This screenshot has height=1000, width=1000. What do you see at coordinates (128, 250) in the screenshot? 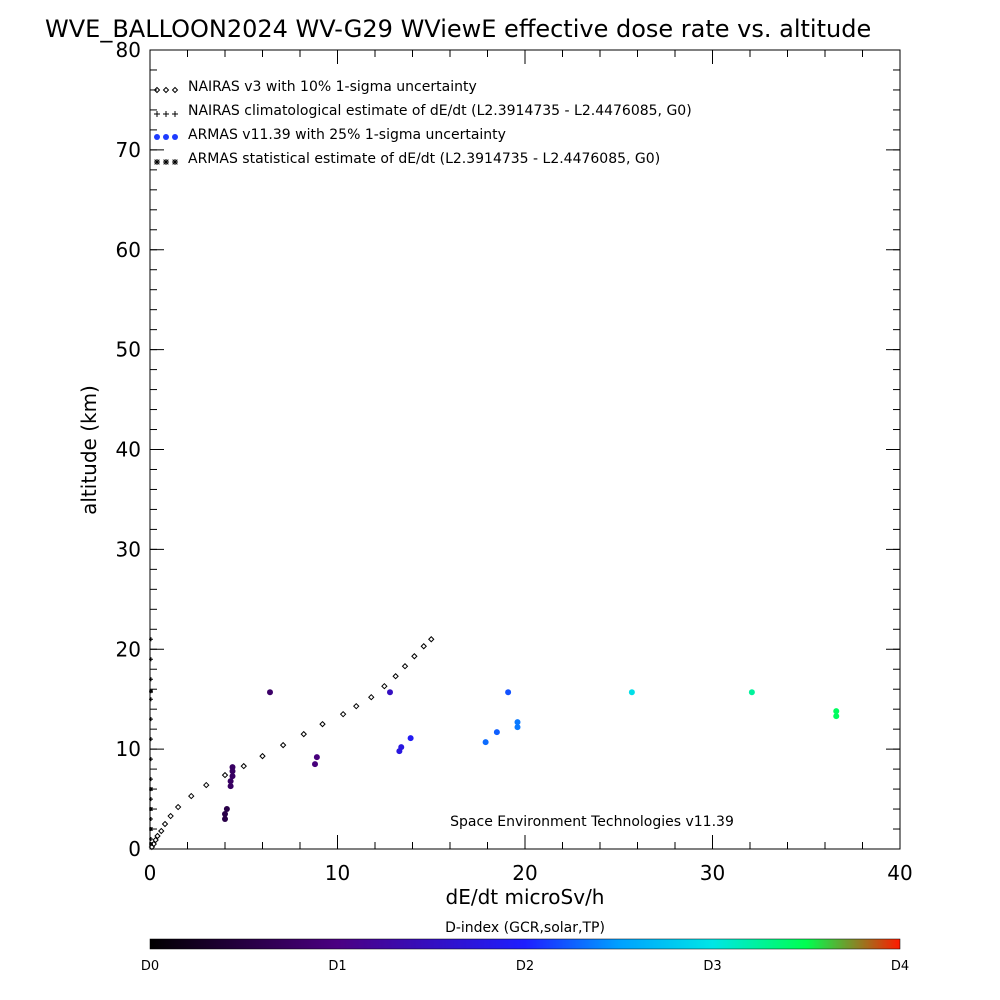
I see `y-tick-label: 60` at bounding box center [128, 250].